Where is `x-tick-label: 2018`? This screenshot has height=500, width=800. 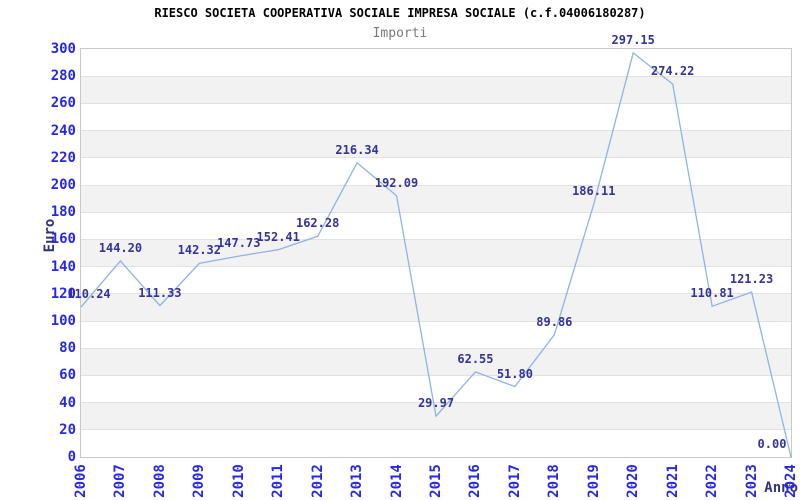 x-tick-label: 2018 is located at coordinates (554, 481).